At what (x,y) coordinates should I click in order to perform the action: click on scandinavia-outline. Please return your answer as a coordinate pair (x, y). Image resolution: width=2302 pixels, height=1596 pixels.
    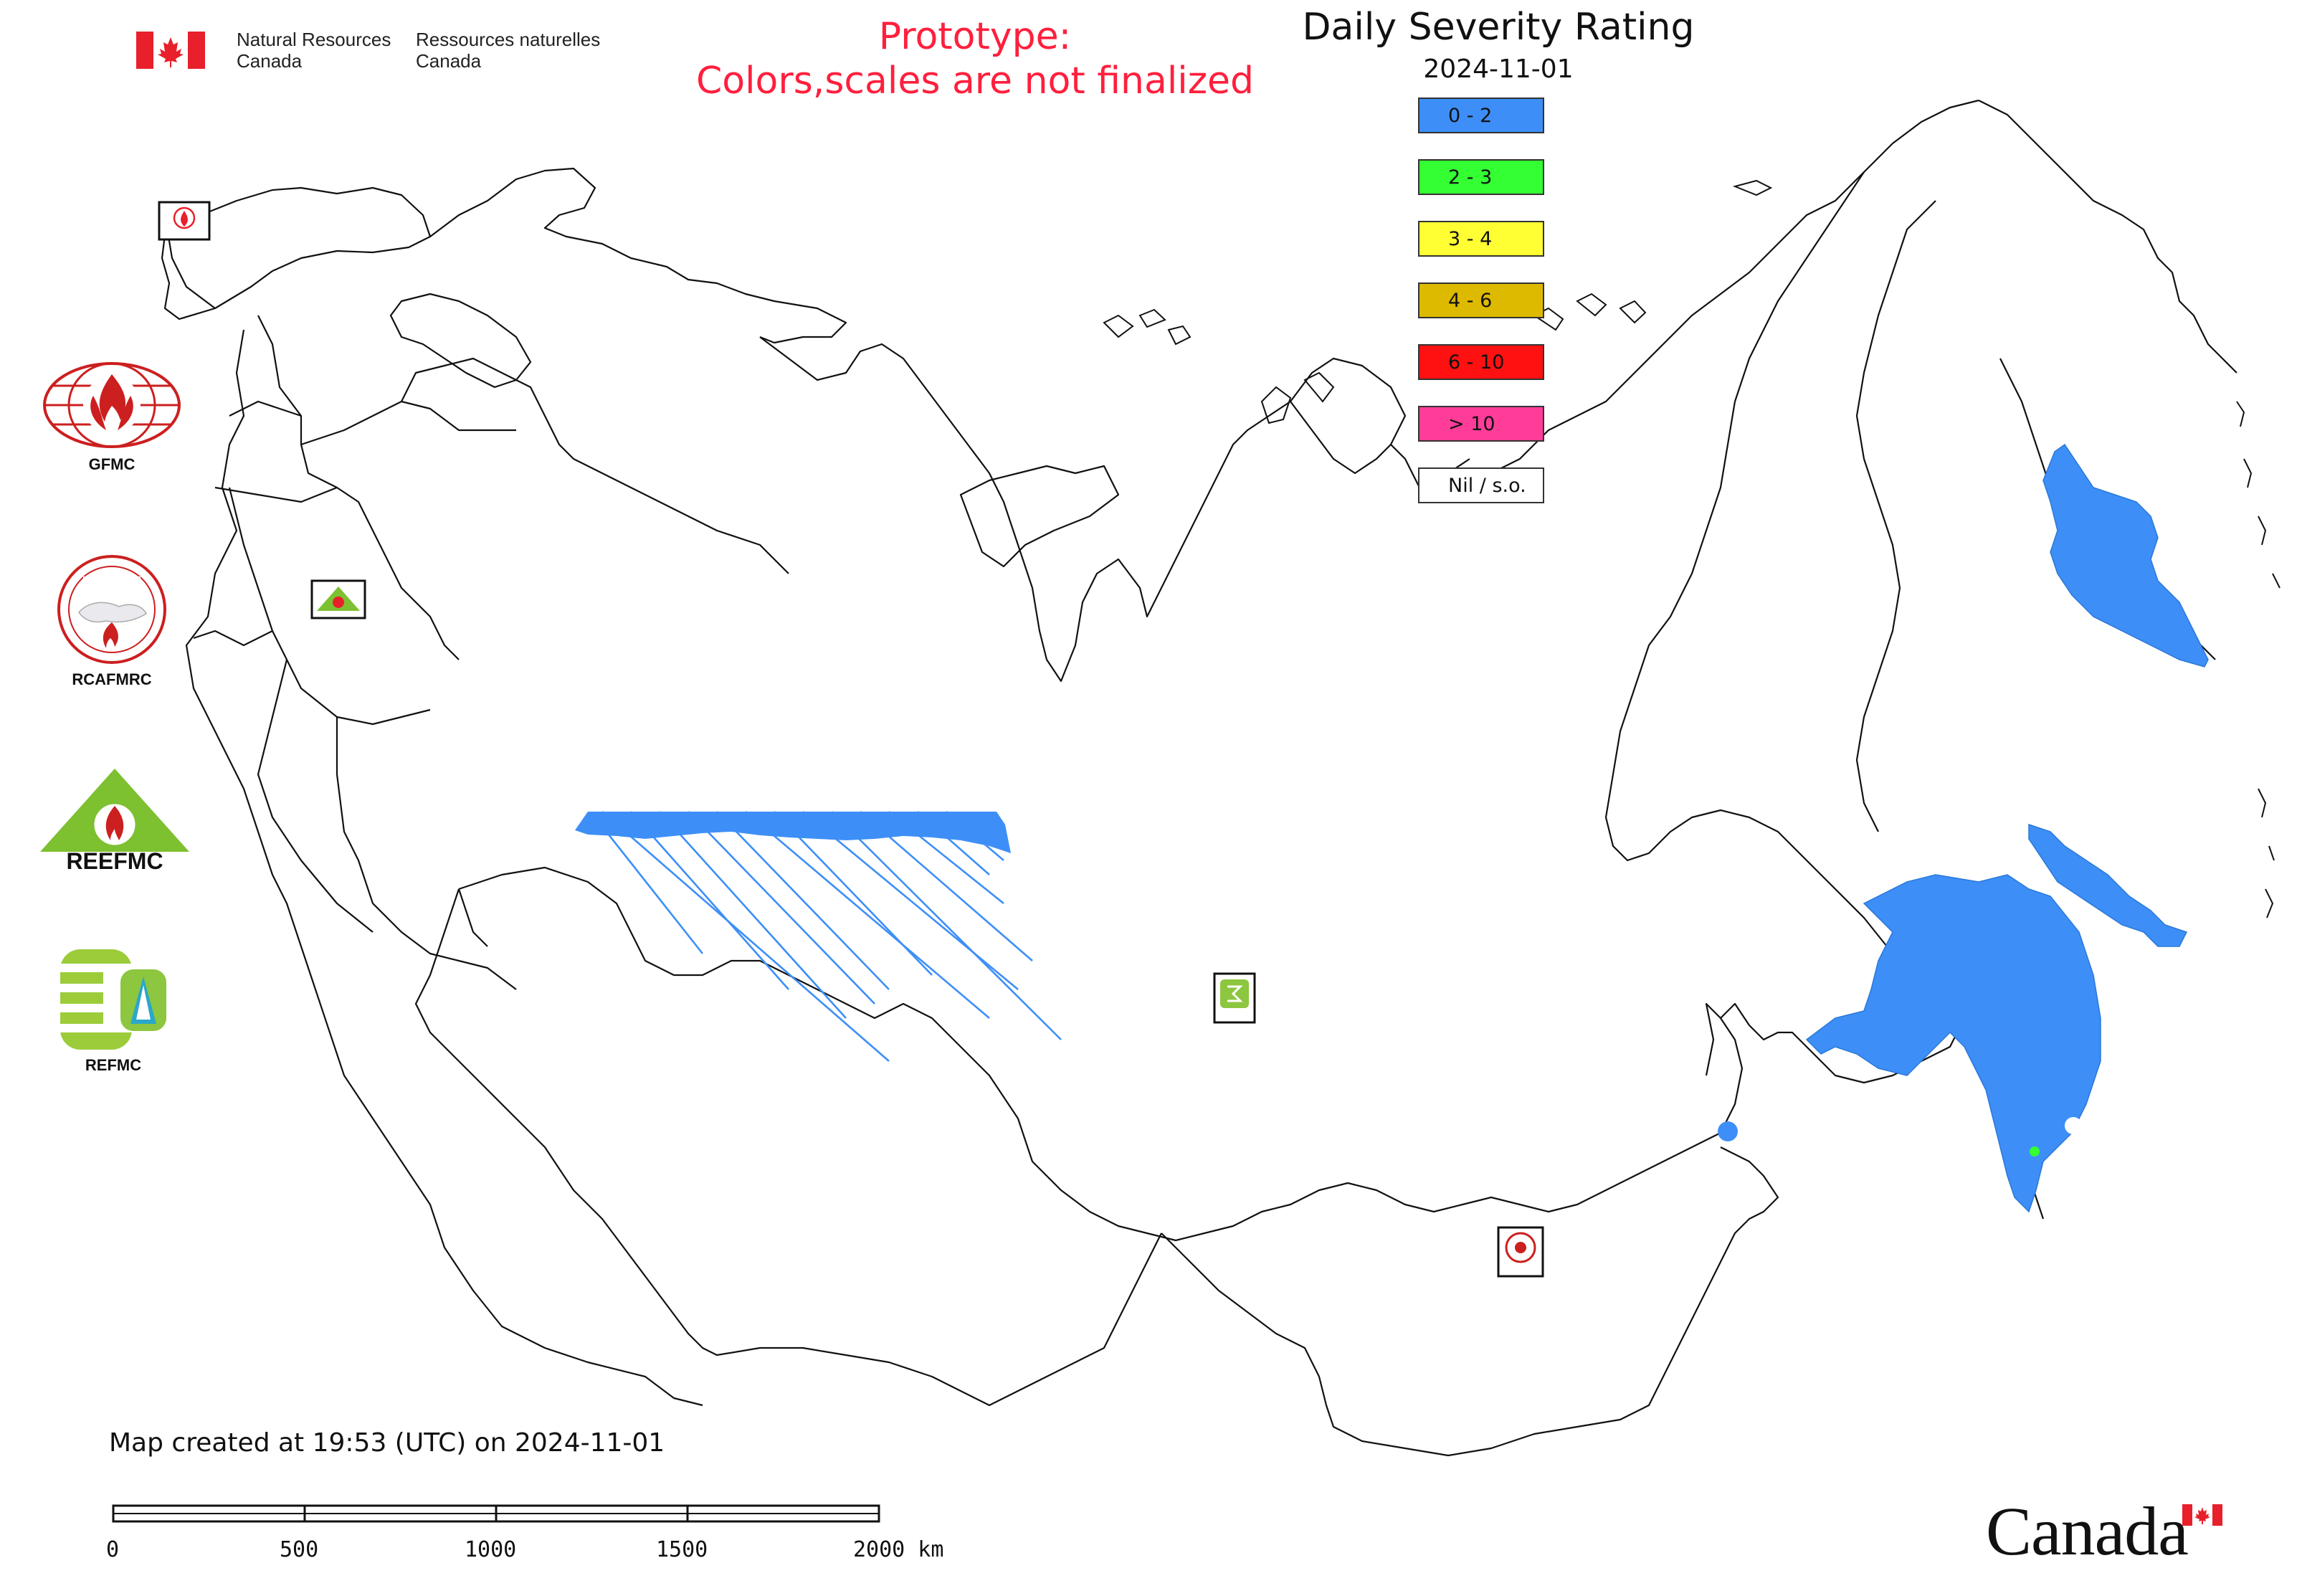
    Looking at the image, I should click on (297, 253).